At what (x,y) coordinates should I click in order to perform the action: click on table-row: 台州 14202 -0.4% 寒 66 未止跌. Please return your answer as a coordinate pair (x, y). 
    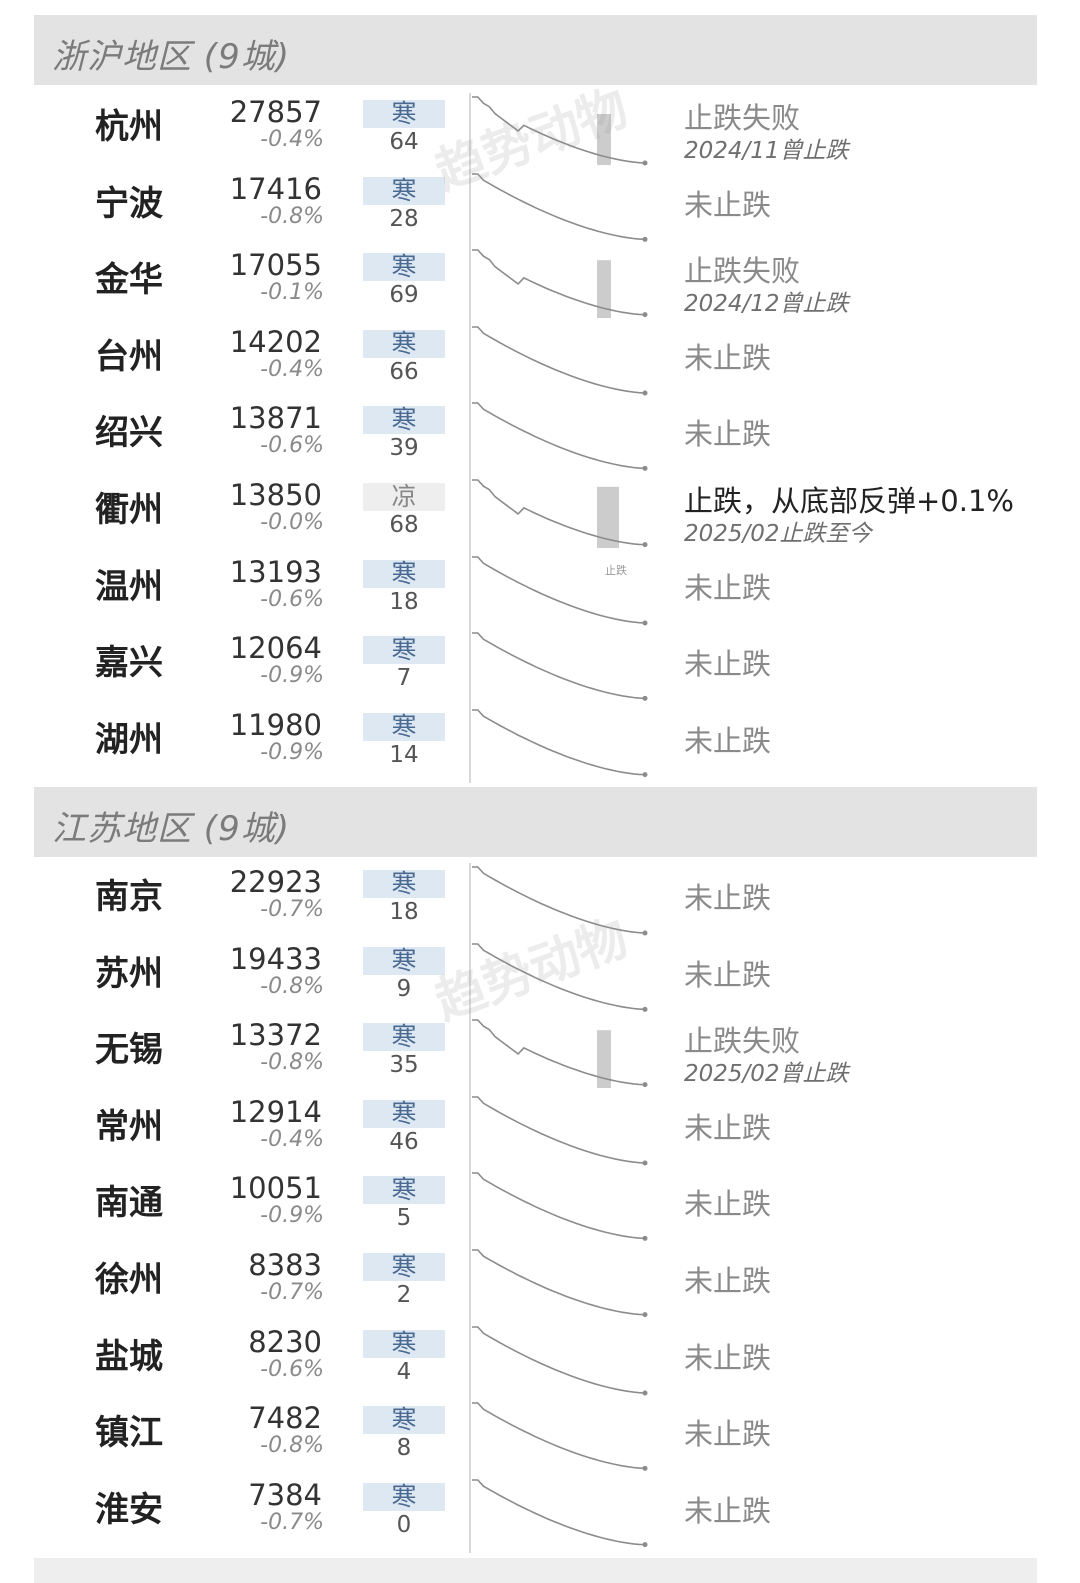
    Looking at the image, I should click on (540, 361).